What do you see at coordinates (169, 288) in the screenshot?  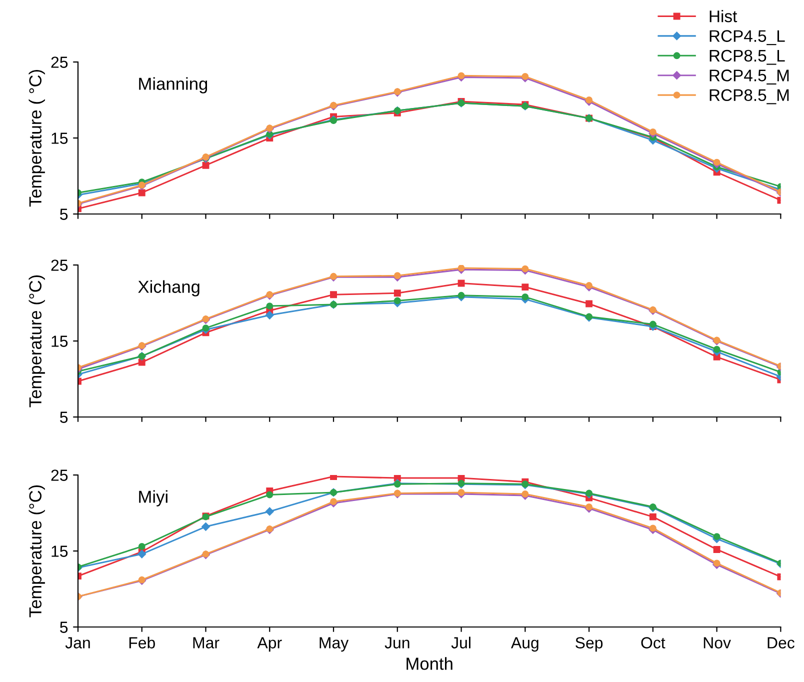 I see `text: Xichang` at bounding box center [169, 288].